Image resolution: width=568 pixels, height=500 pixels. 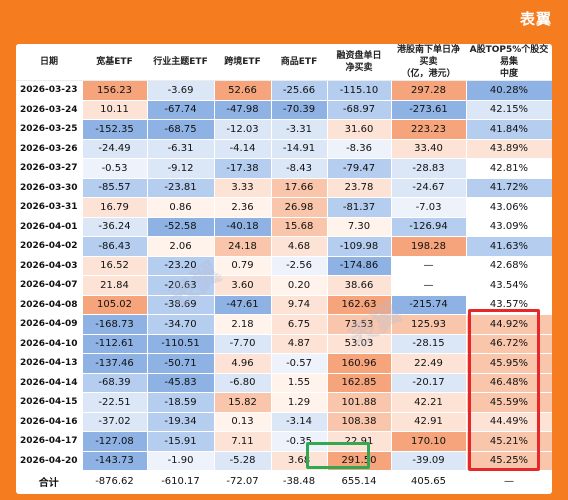 What do you see at coordinates (509, 110) in the screenshot?
I see `value-cell: 42.15%` at bounding box center [509, 110].